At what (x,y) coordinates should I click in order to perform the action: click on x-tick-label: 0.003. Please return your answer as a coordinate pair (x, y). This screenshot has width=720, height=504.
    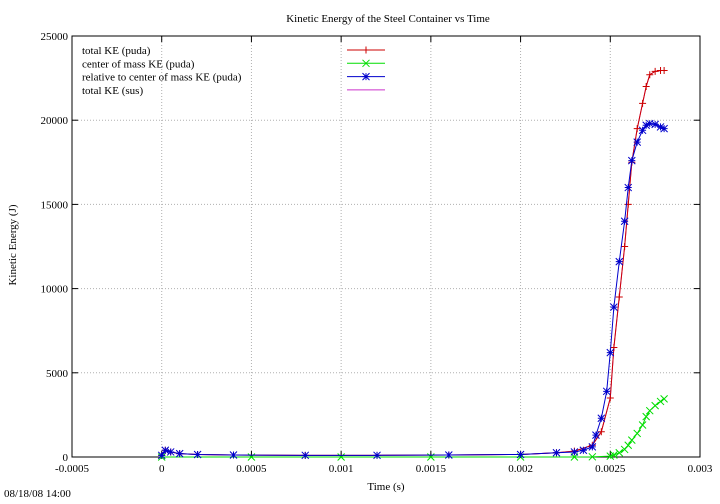
    Looking at the image, I should click on (700, 469).